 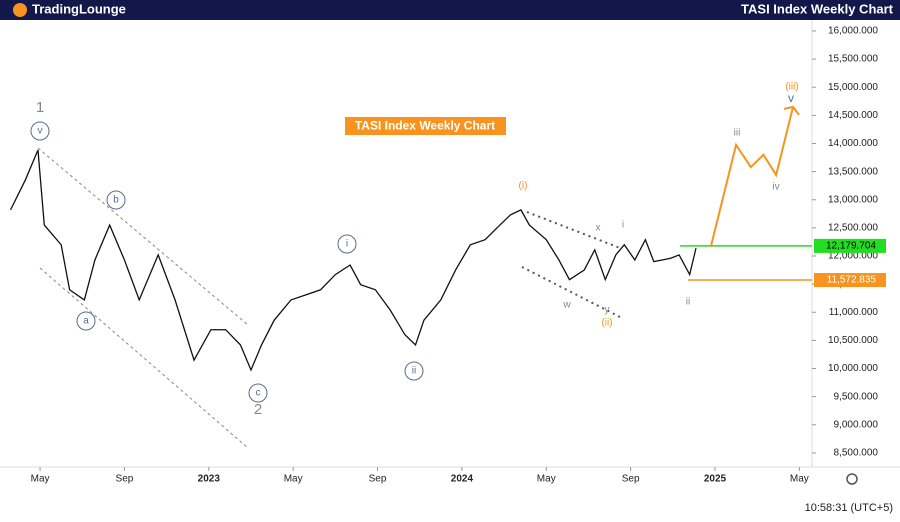 I want to click on y-tick-label: 14,000.000, so click(x=853, y=143).